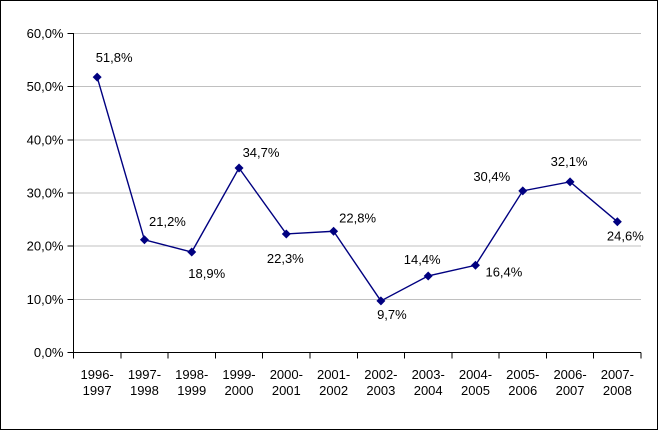  What do you see at coordinates (569, 161) in the screenshot?
I see `data-point-label: 32,1%` at bounding box center [569, 161].